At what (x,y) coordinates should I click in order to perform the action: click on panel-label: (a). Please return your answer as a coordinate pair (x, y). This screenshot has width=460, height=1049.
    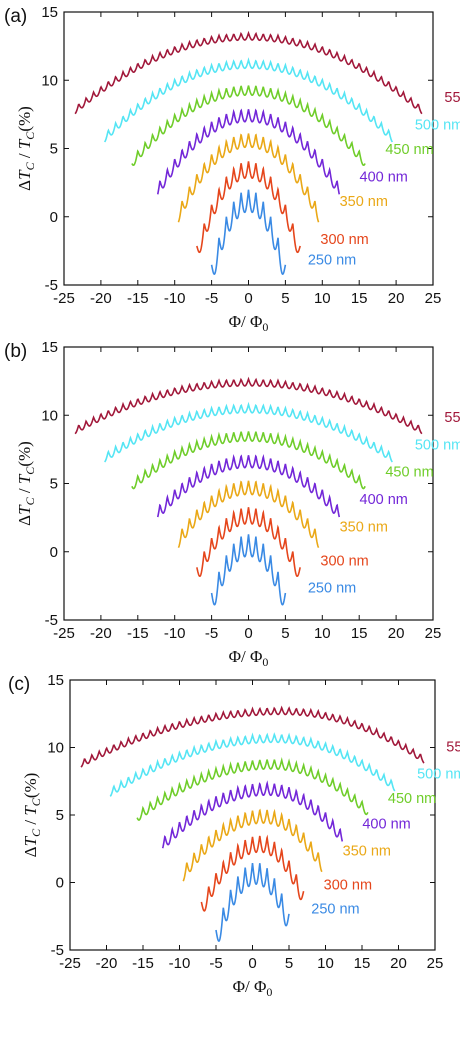
    Looking at the image, I should click on (15, 16).